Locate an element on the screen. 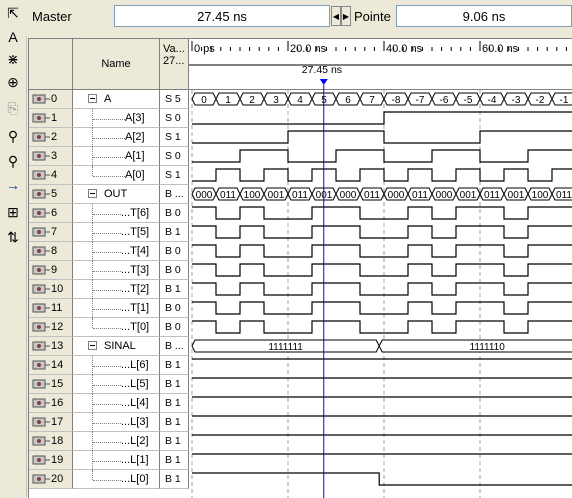  copy-icon: ⎘ is located at coordinates (13, 107).